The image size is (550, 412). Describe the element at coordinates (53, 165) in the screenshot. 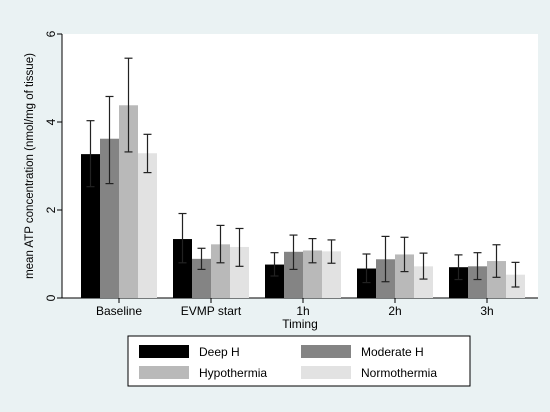

I see `y-ticks: 0 2 4 6` at that location.